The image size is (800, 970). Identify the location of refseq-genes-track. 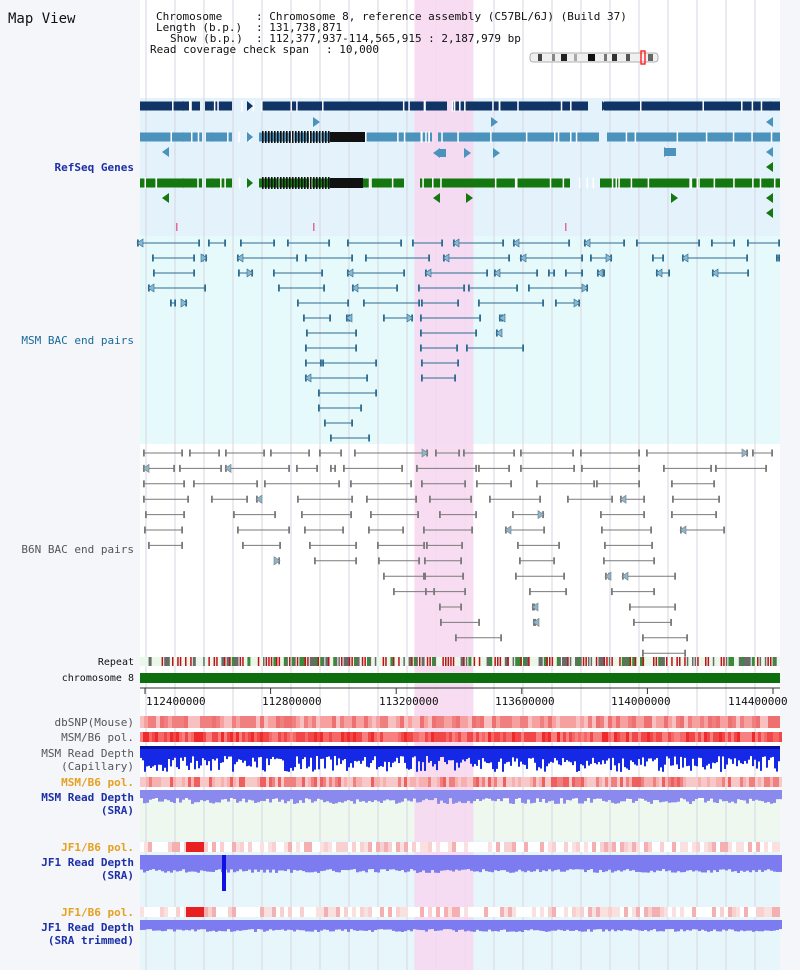
(460, 166).